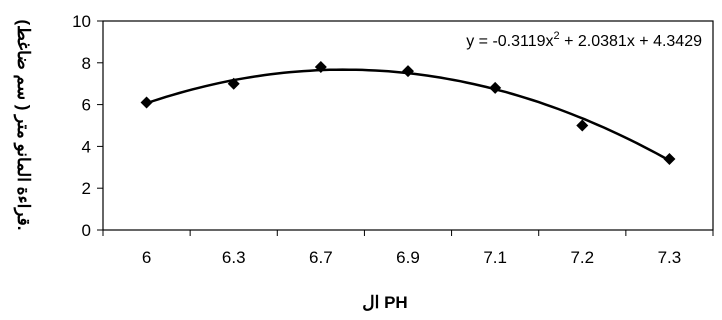 Image resolution: width=722 pixels, height=320 pixels. Describe the element at coordinates (86, 146) in the screenshot. I see `y-tick-label: 4` at that location.